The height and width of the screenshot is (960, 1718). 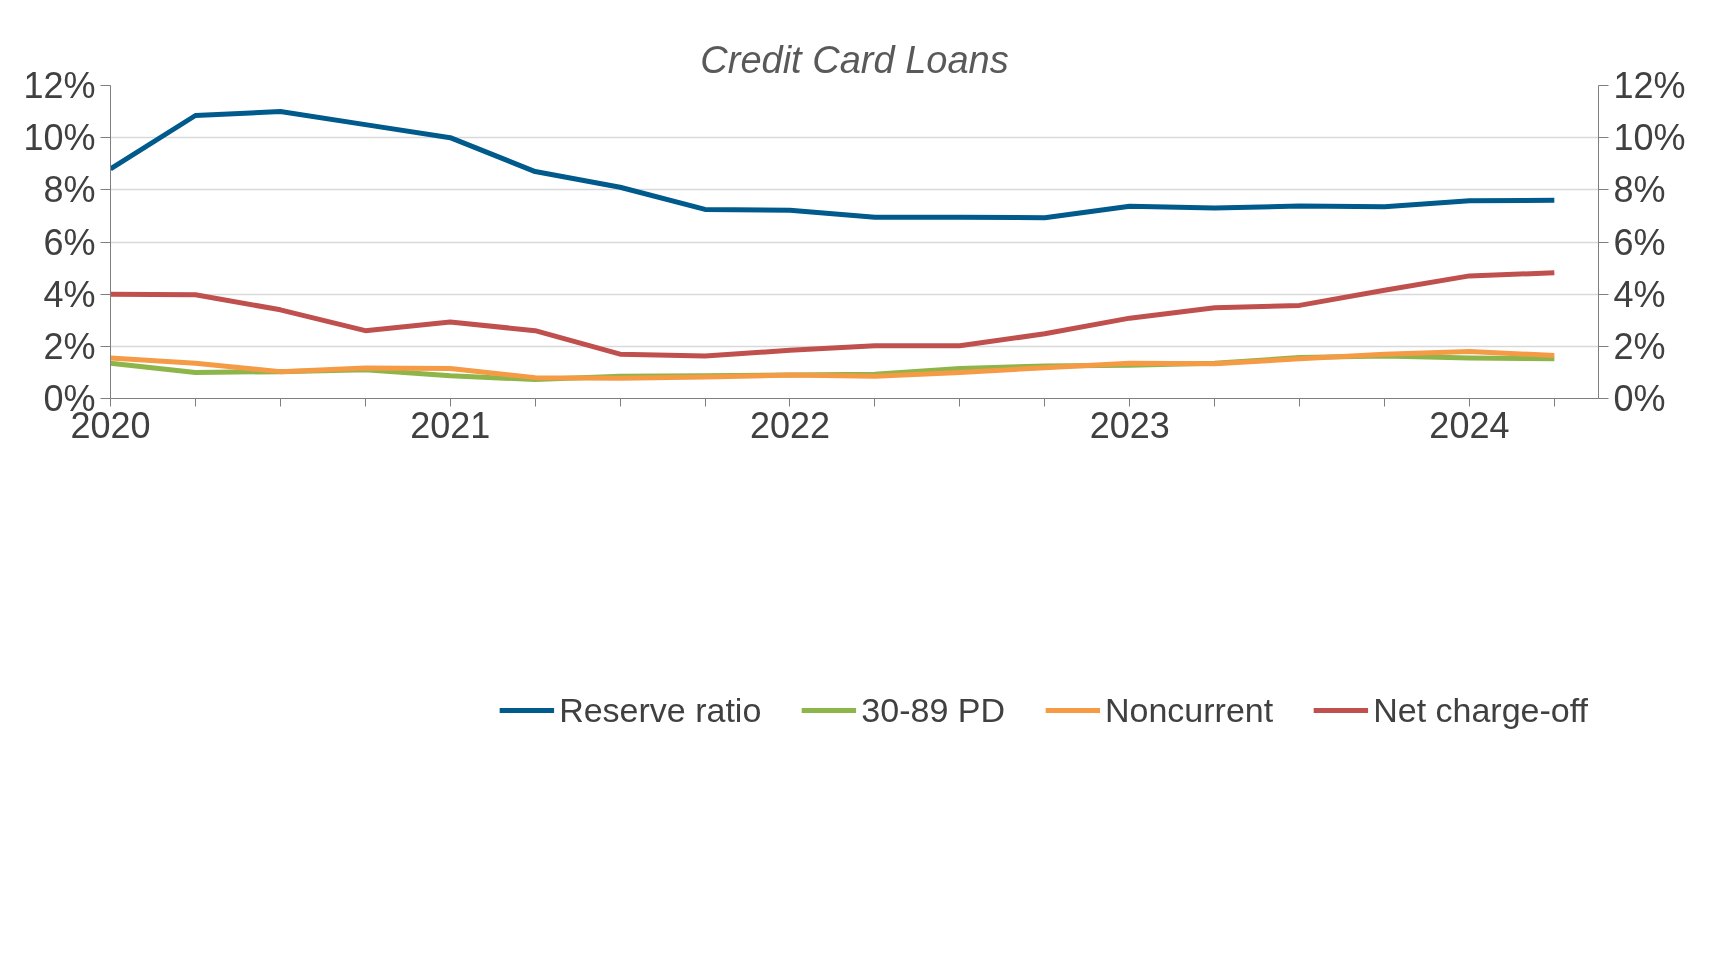 What do you see at coordinates (789, 425) in the screenshot?
I see `x-tick-label: 2022` at bounding box center [789, 425].